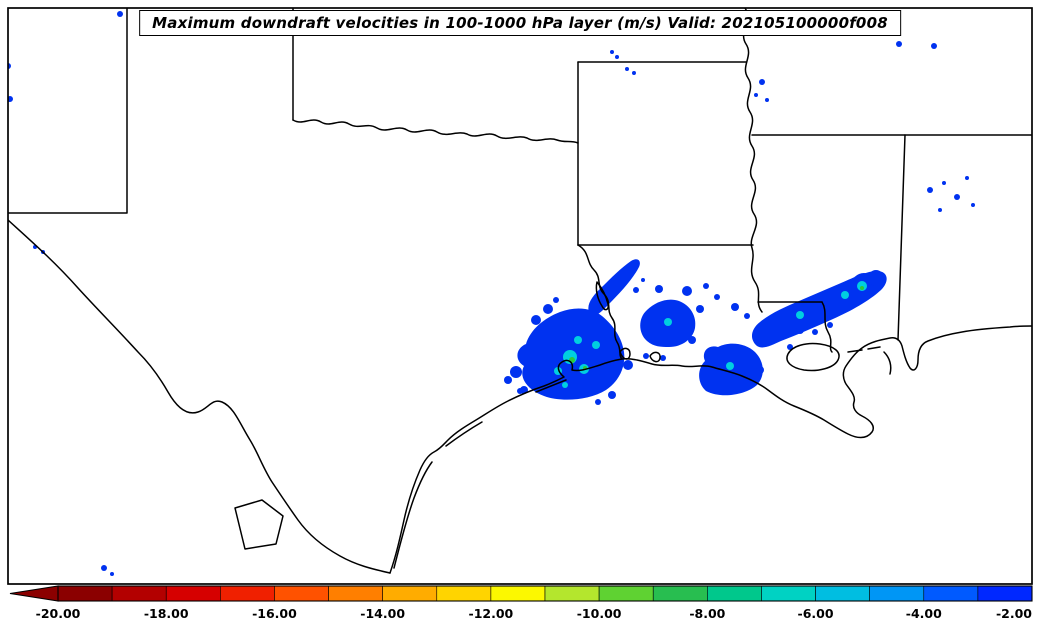 This screenshot has height=633, width=1040. I want to click on matagorda-island, so click(464, 434).